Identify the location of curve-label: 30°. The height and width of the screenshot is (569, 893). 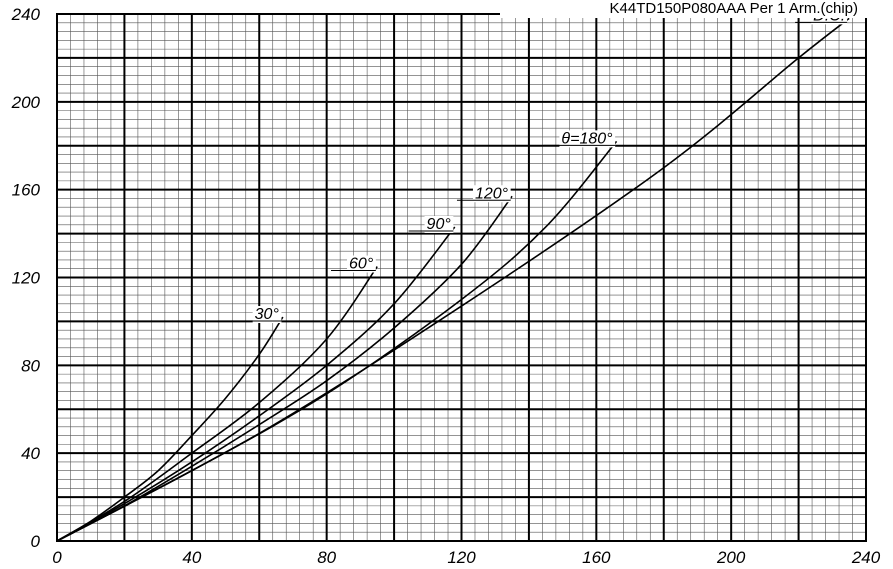
(267, 314).